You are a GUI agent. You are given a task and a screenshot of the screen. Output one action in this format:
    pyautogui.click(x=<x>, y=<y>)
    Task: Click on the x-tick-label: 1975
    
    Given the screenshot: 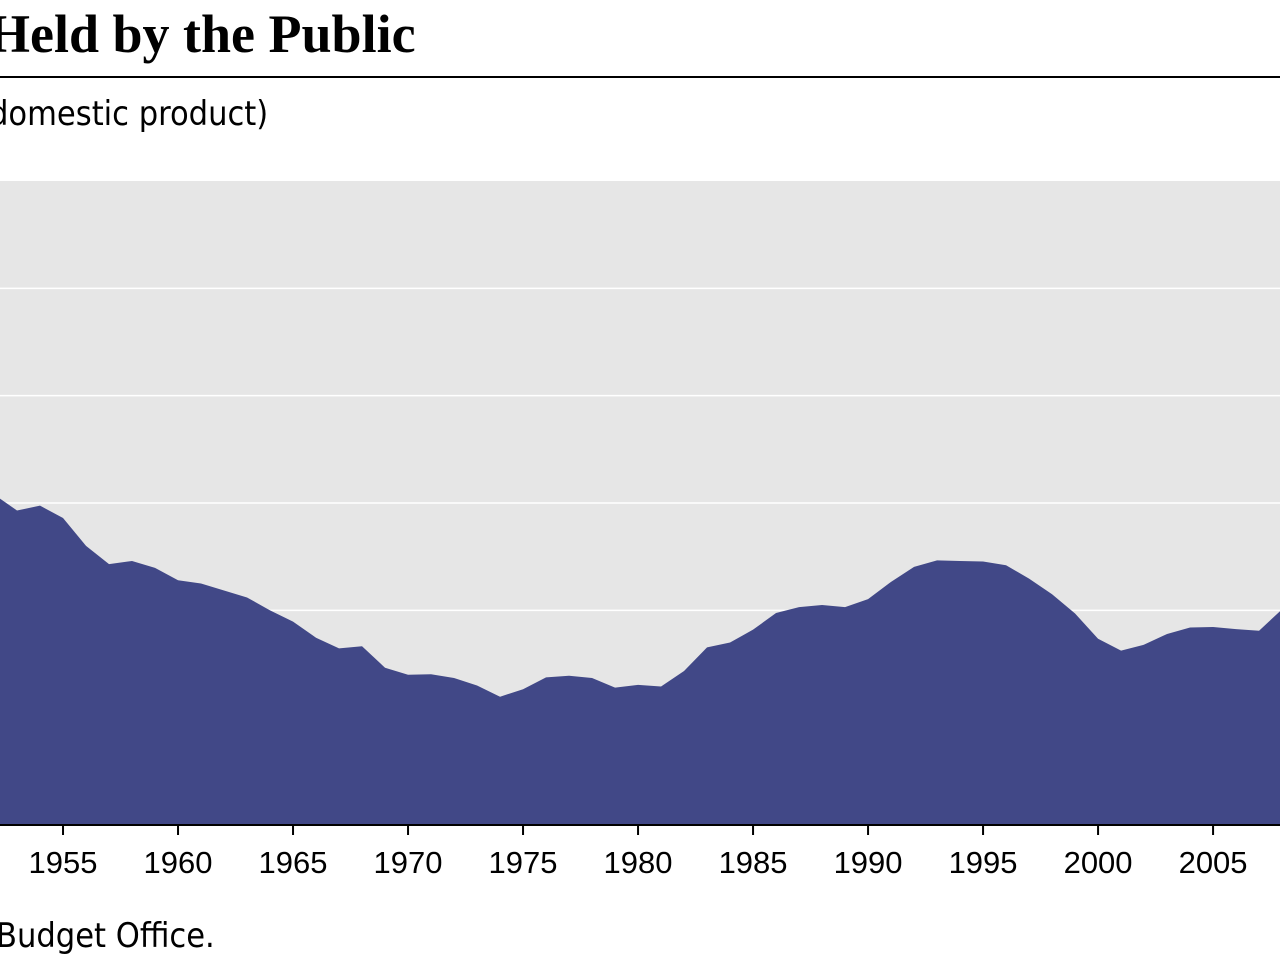 What is the action you would take?
    pyautogui.click(x=523, y=862)
    